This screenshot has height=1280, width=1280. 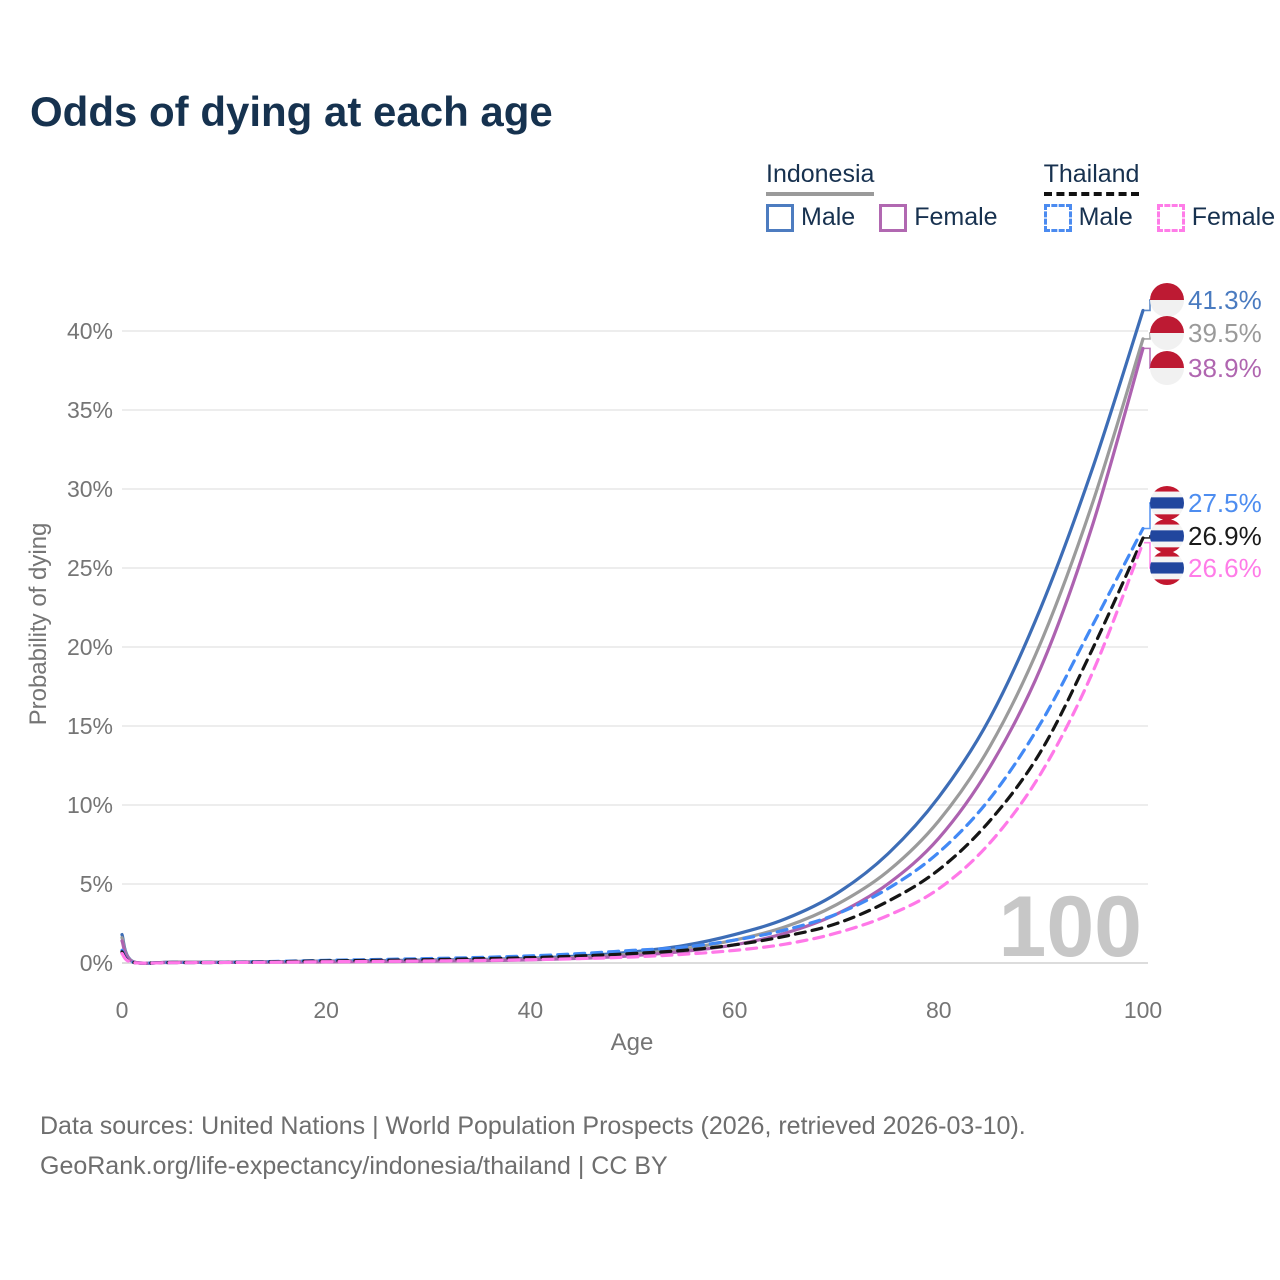 I want to click on legend-group-indonesia: Indonesia Male Female, so click(x=882, y=196).